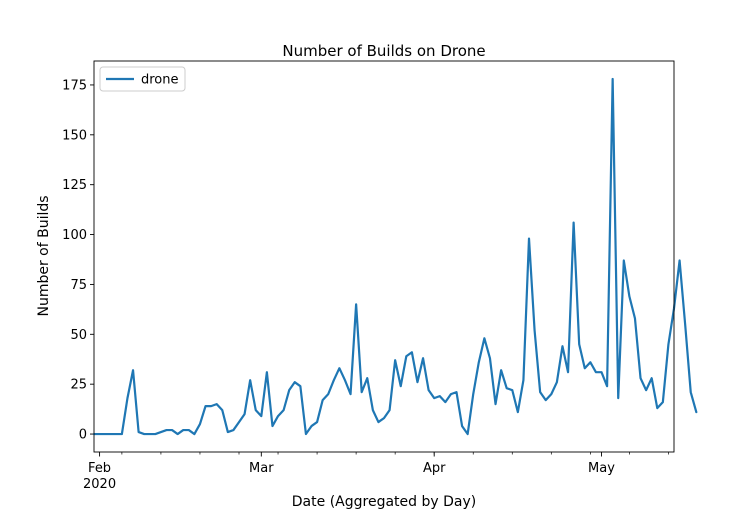 The image size is (748, 514). What do you see at coordinates (99, 484) in the screenshot?
I see `x-tick-sublabel: 2020` at bounding box center [99, 484].